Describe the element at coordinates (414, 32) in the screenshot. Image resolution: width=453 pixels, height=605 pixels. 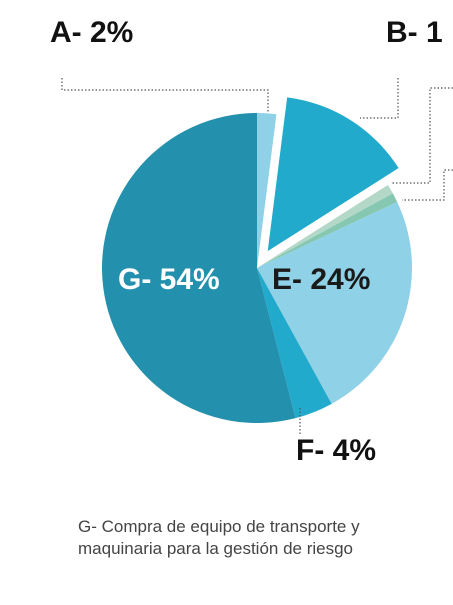
I see `value-label: B- 1` at that location.